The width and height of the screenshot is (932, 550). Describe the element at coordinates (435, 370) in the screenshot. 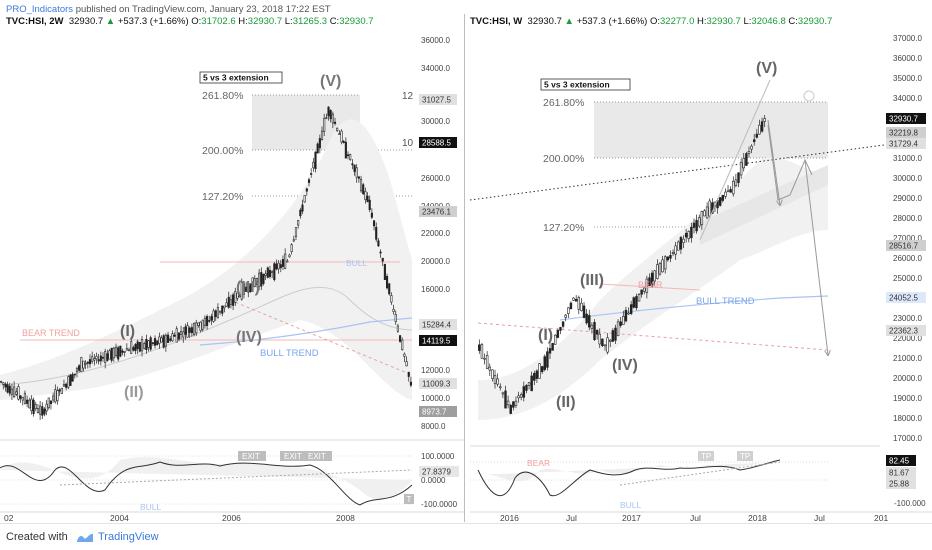

I see `left-price-tick: 12000.0` at that location.